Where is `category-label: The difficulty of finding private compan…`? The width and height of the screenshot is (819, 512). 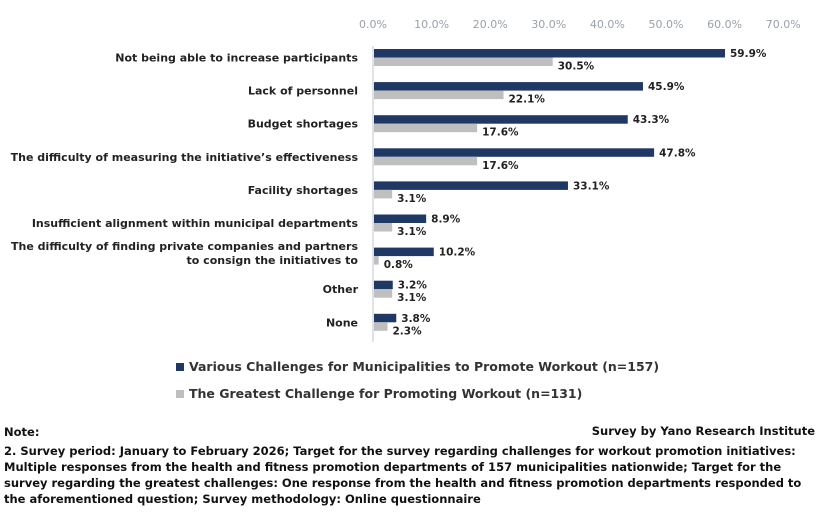
category-label: The difficulty of finding private compan… is located at coordinates (184, 246).